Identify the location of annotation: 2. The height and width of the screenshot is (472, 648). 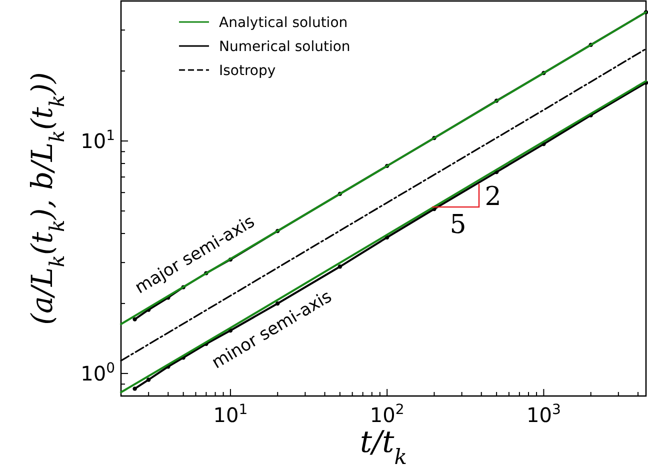
(493, 197).